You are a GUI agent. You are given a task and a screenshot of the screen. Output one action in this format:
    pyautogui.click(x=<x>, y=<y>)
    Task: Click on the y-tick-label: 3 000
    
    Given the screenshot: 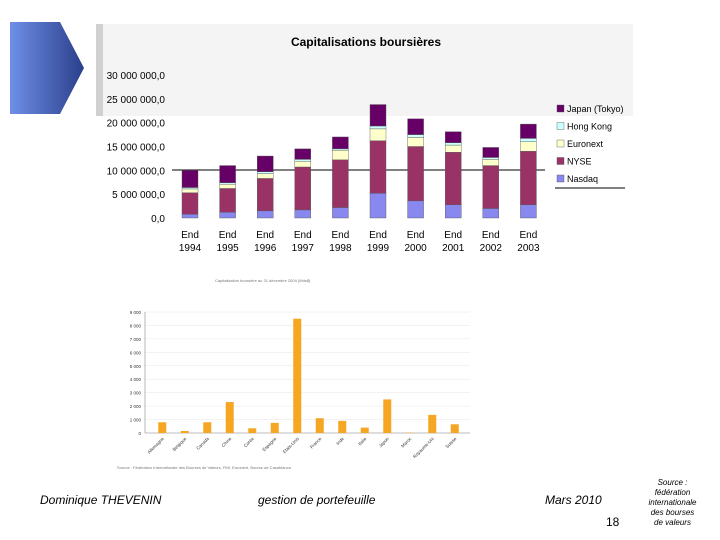 What is the action you would take?
    pyautogui.click(x=136, y=393)
    